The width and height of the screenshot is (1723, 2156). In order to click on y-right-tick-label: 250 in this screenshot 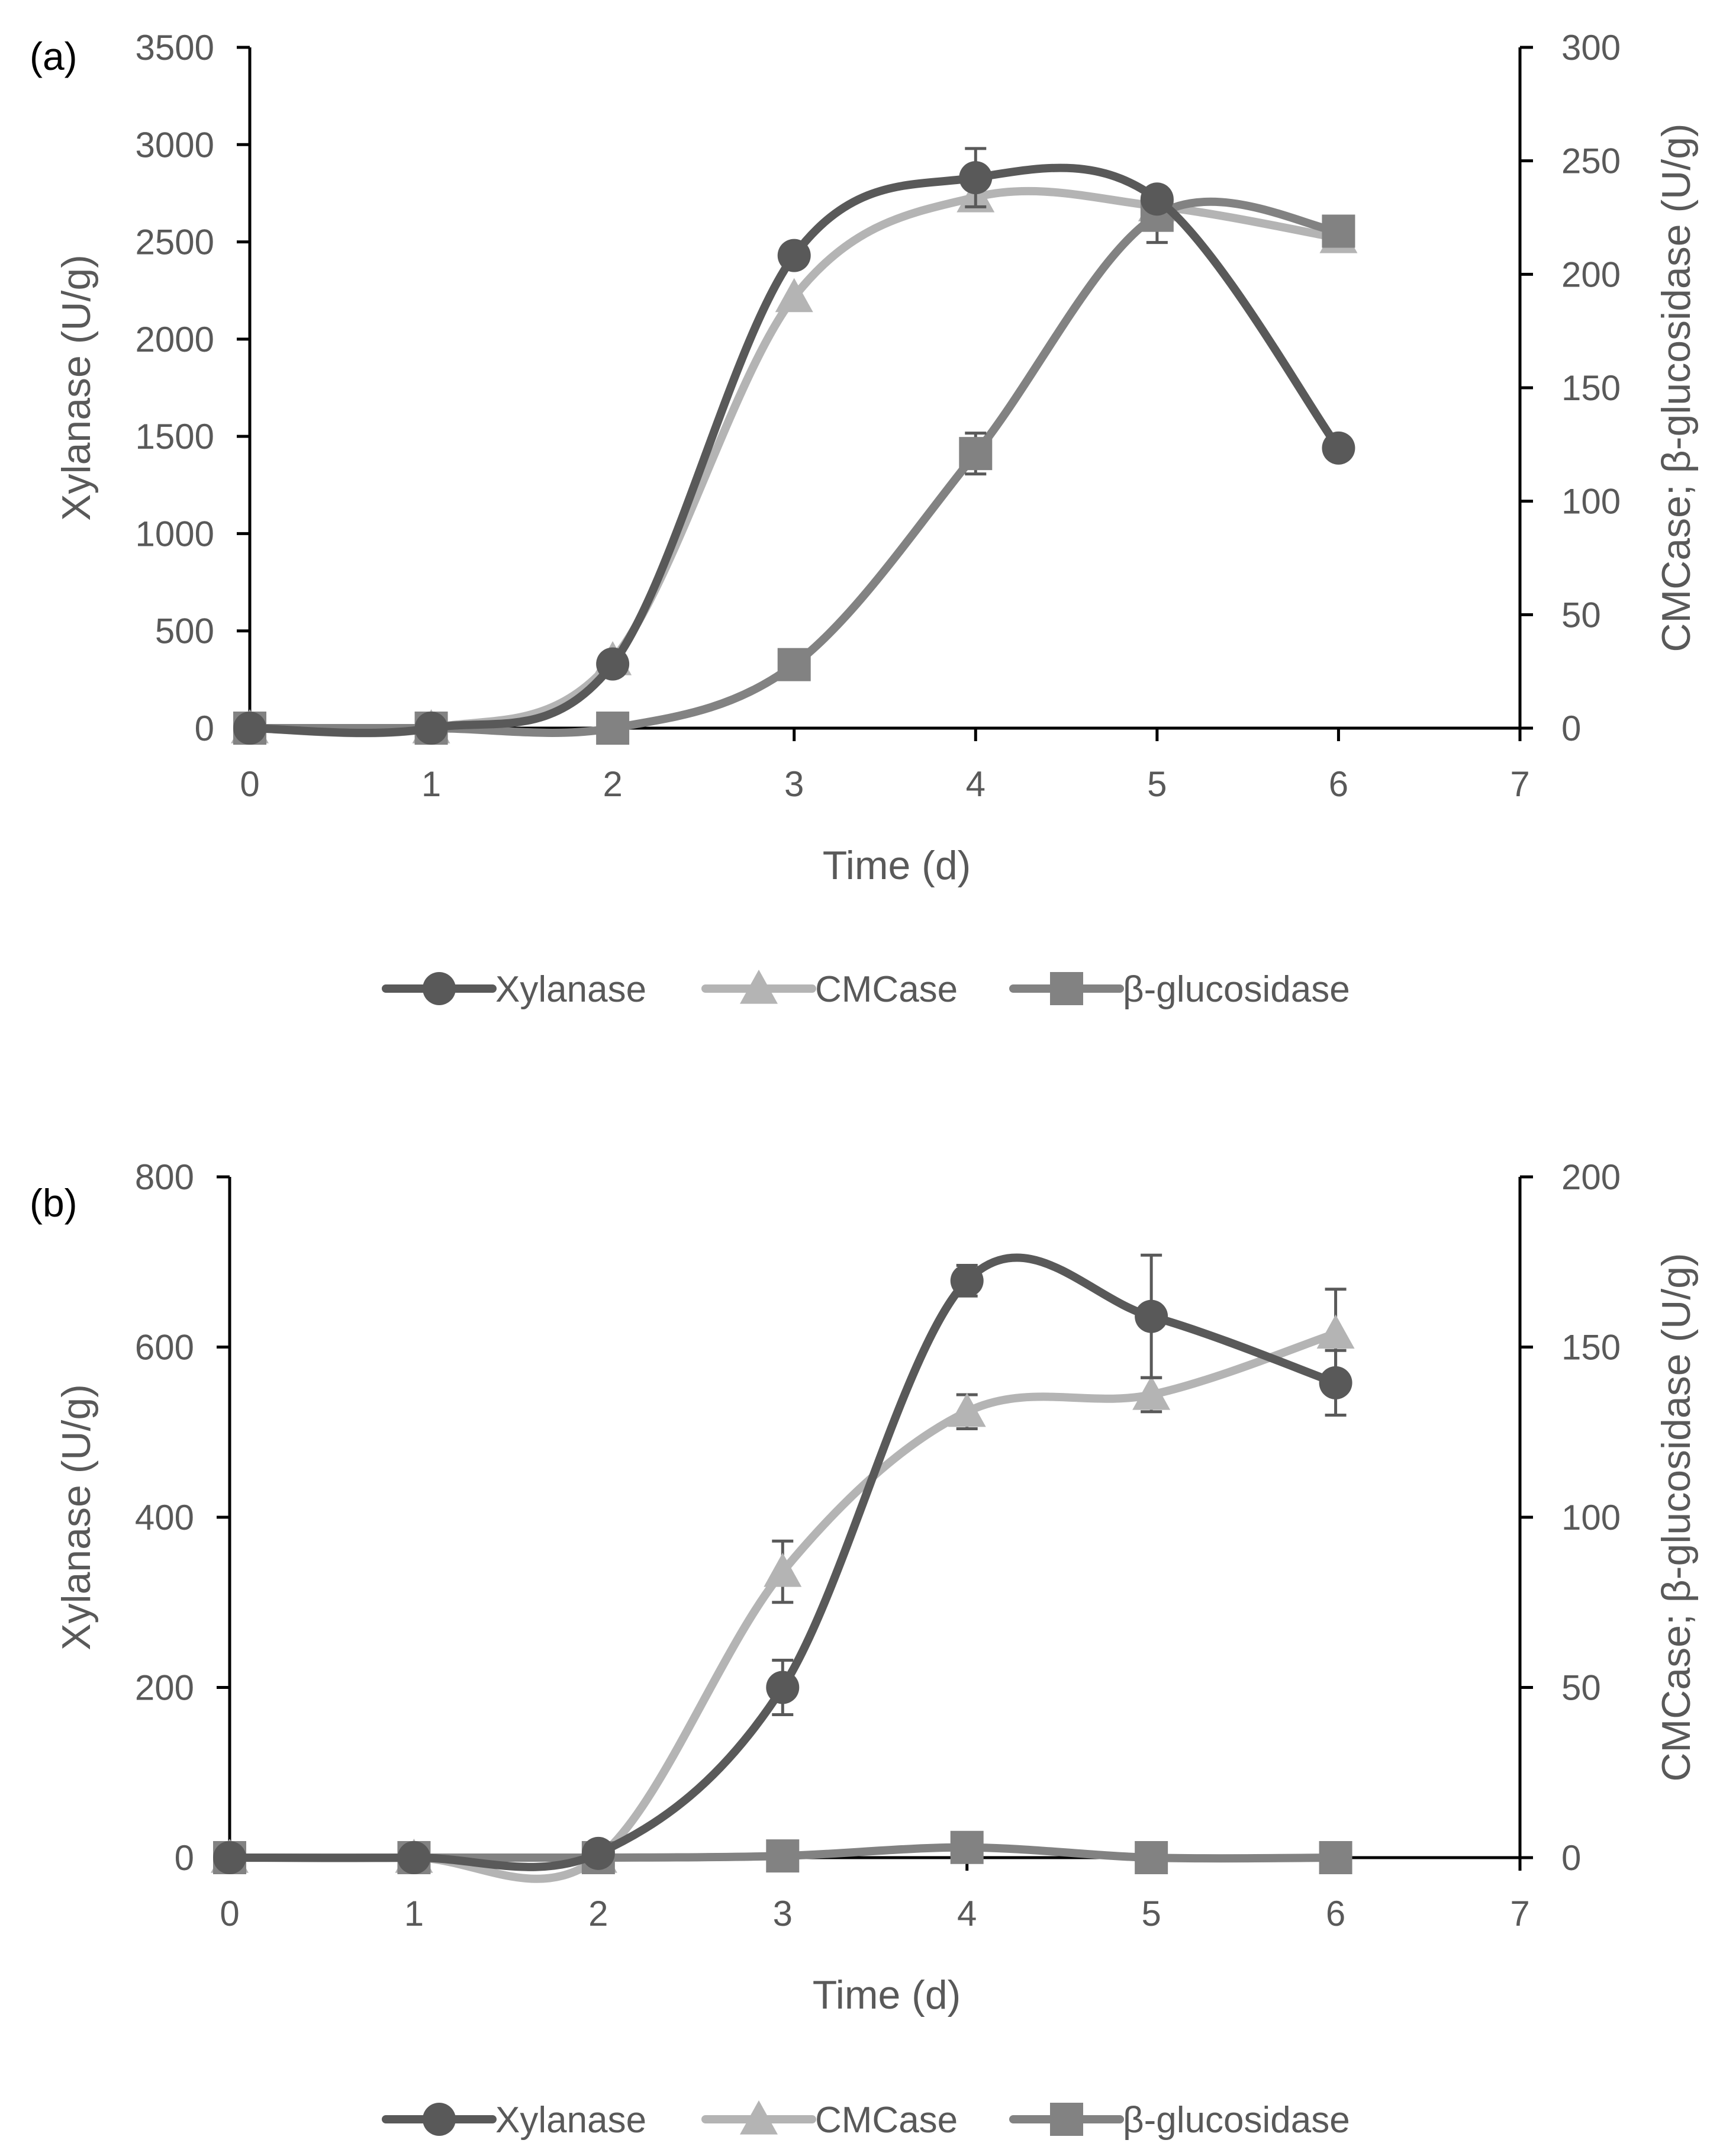, I will do `click(1591, 161)`.